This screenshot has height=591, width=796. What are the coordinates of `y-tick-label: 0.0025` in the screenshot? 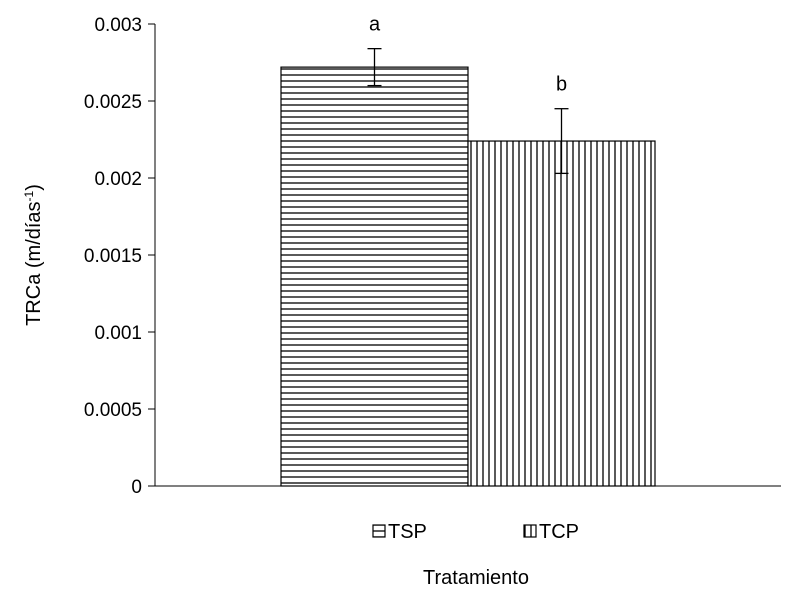 It's located at (113, 102).